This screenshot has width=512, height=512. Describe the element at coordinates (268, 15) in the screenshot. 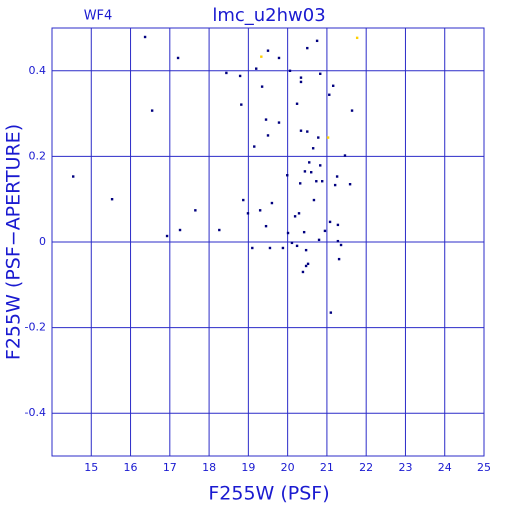

I see `chart-title: lmc_u2hw03` at that location.